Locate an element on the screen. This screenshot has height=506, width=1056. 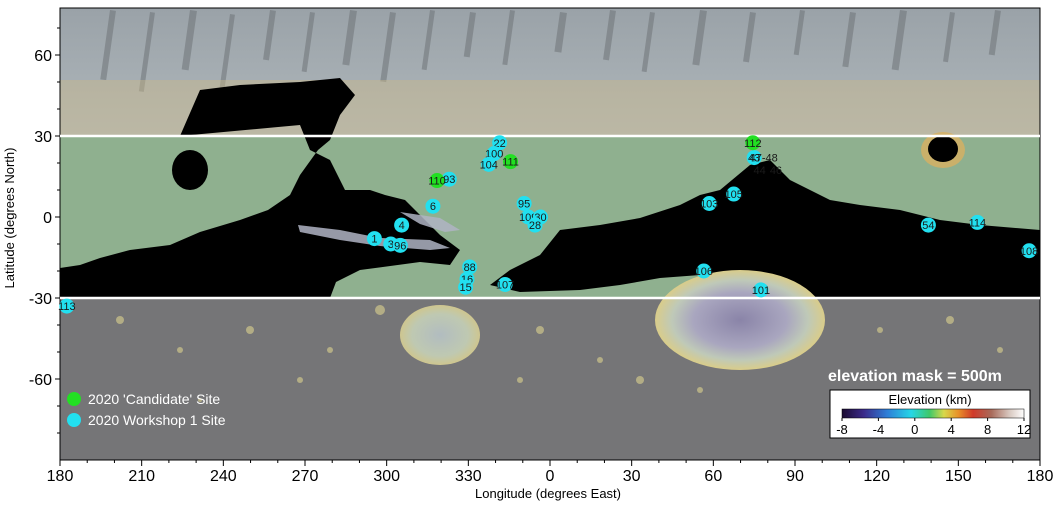
workshop-site-label: 107 is located at coordinates (505, 286).